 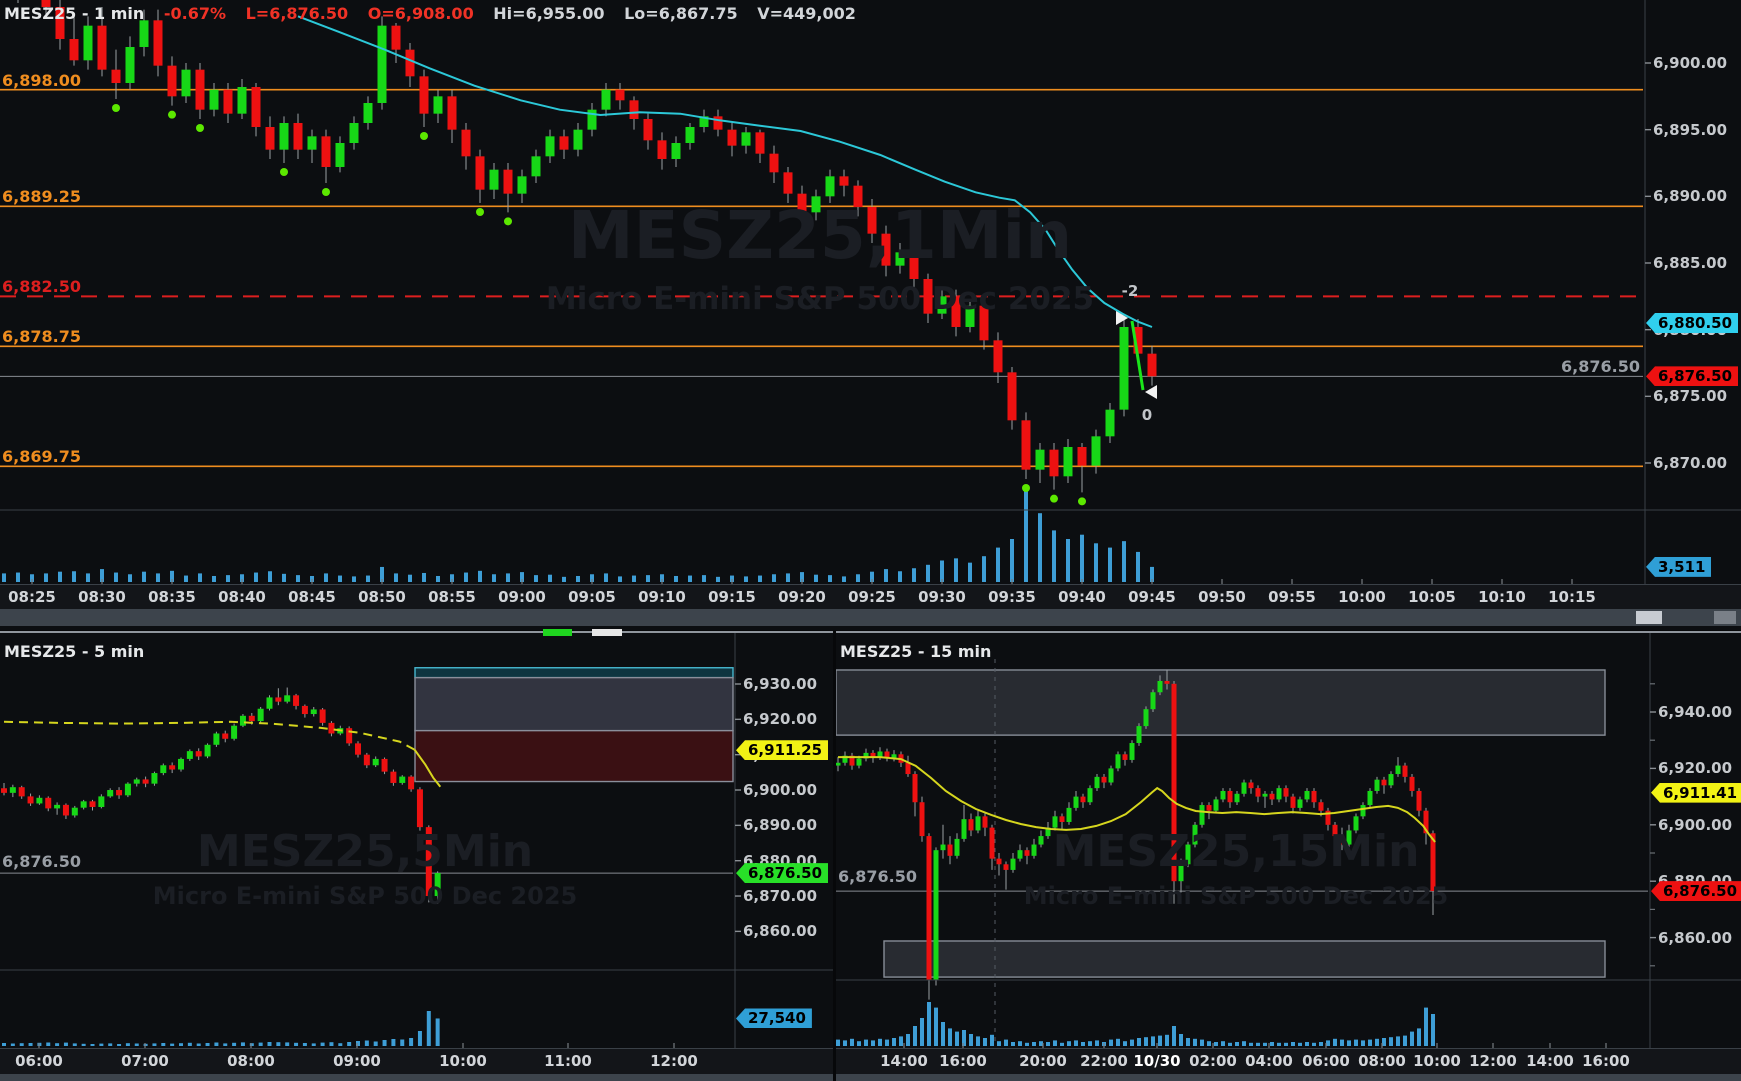 What do you see at coordinates (416, 1077) in the screenshot?
I see `horizontal-scrollbar-5min` at bounding box center [416, 1077].